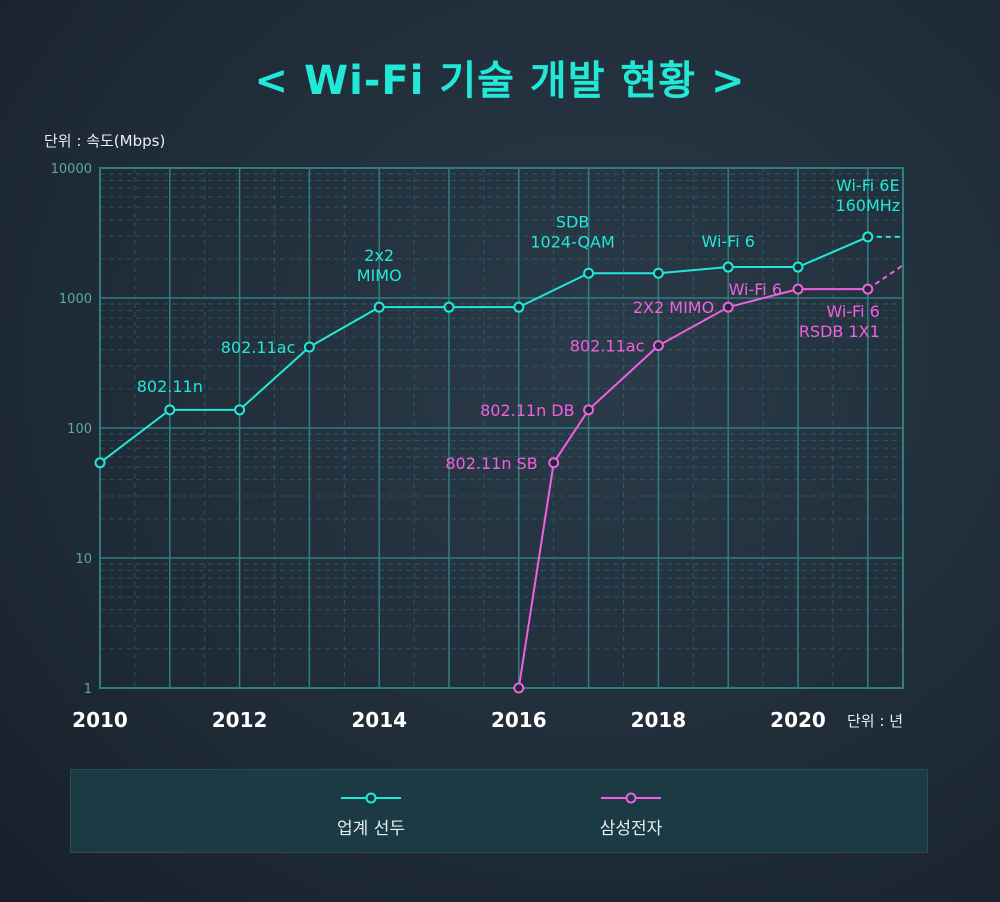 This screenshot has width=1000, height=902. What do you see at coordinates (170, 386) in the screenshot?
I see `data-label: 802.11n` at bounding box center [170, 386].